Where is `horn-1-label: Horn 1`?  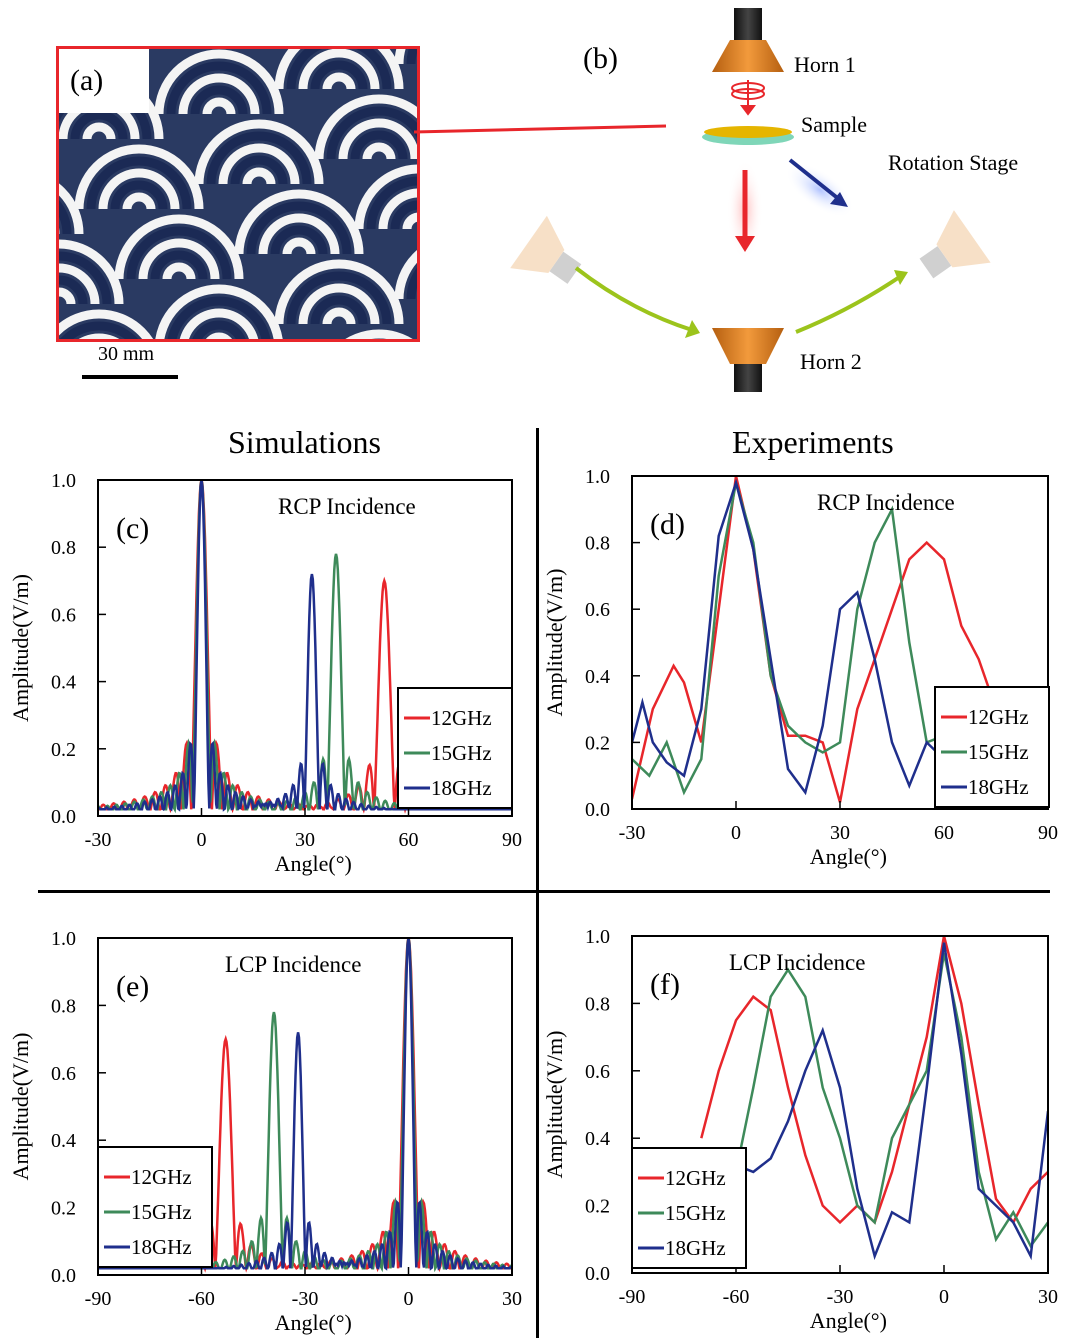
horn-1-label: Horn 1 is located at coordinates (825, 64).